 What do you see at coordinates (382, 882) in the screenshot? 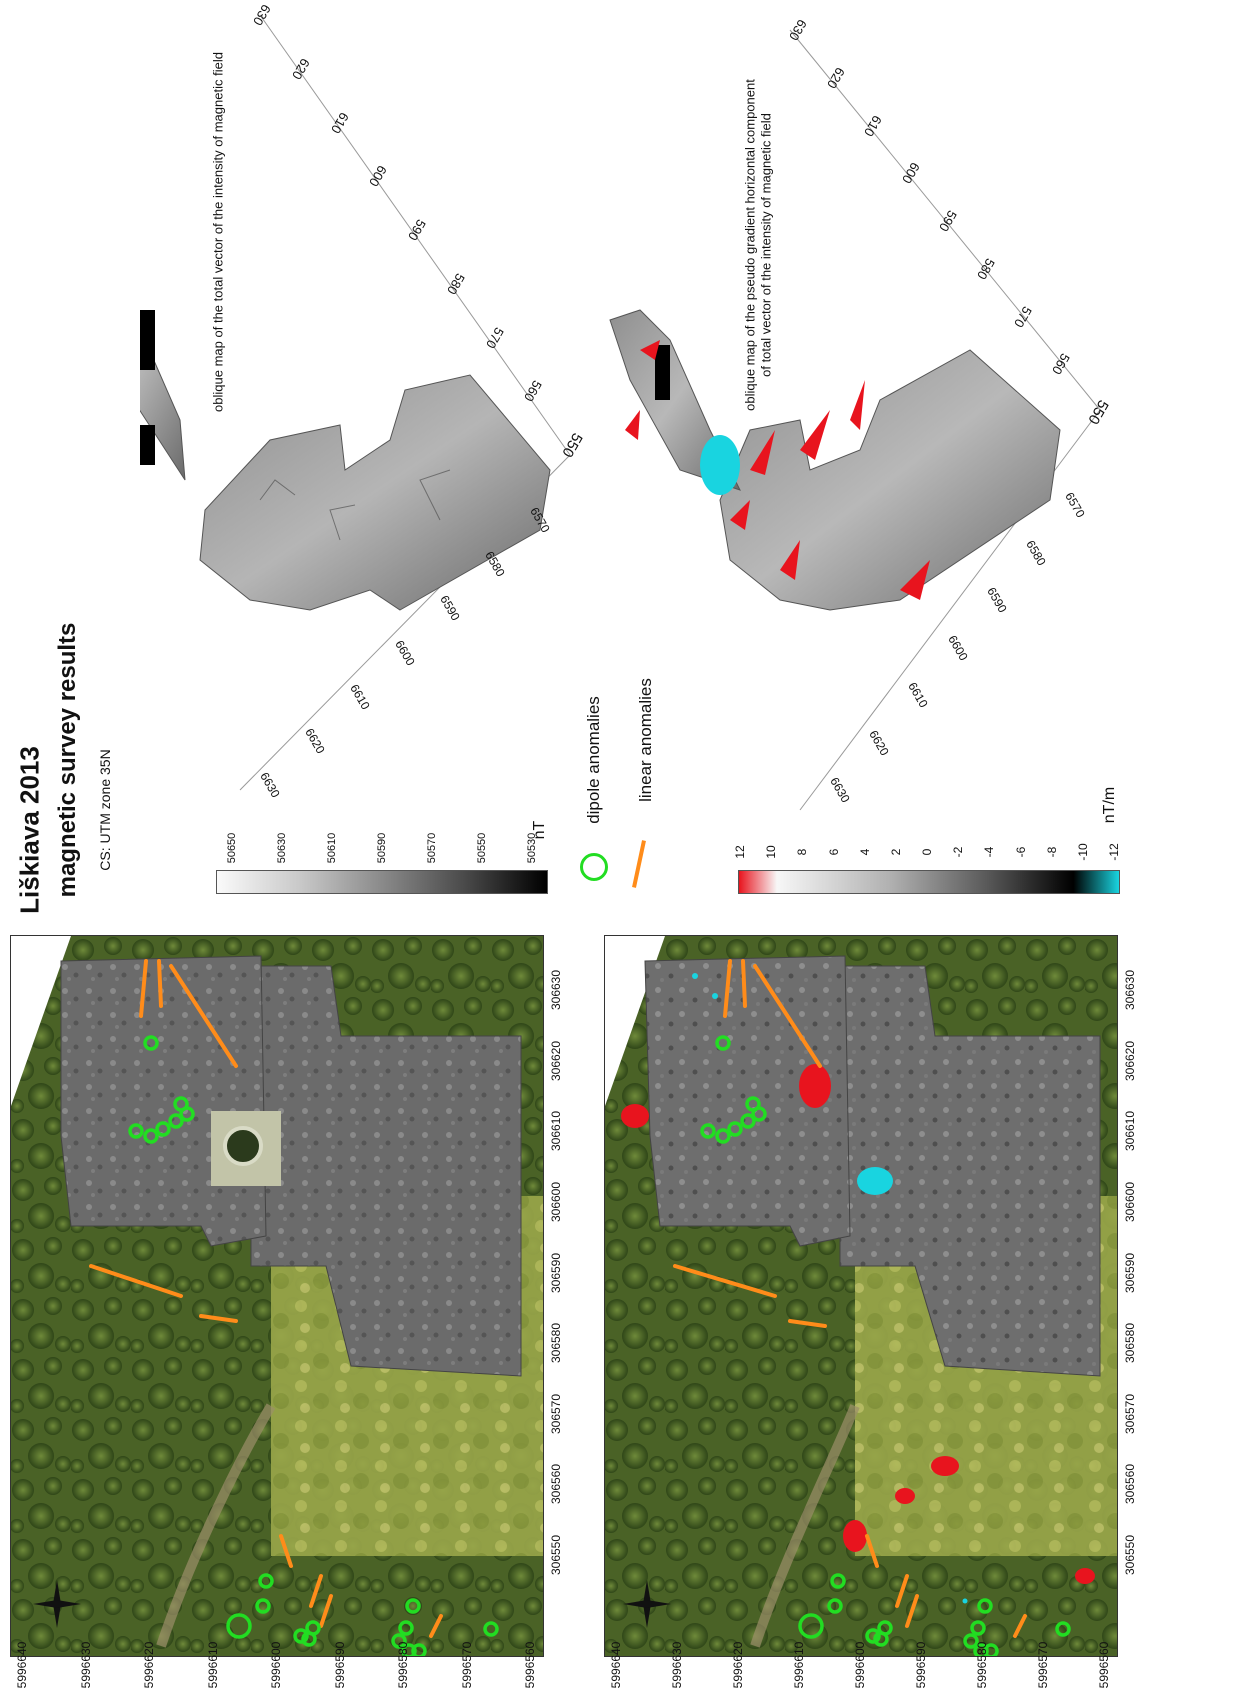
I see `color-scale-nt` at bounding box center [382, 882].